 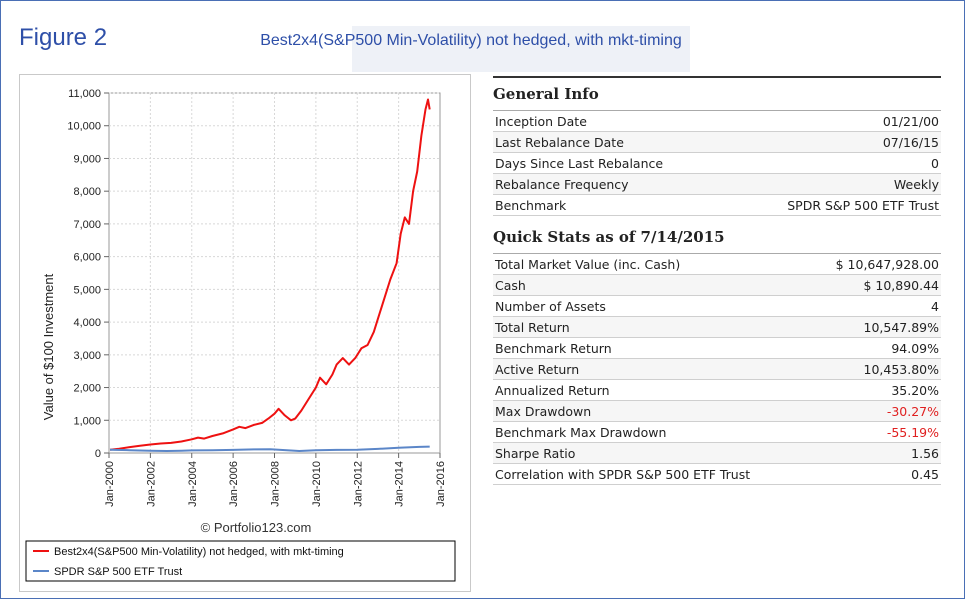 What do you see at coordinates (84, 127) in the screenshot?
I see `y-tick-label: 10,000` at bounding box center [84, 127].